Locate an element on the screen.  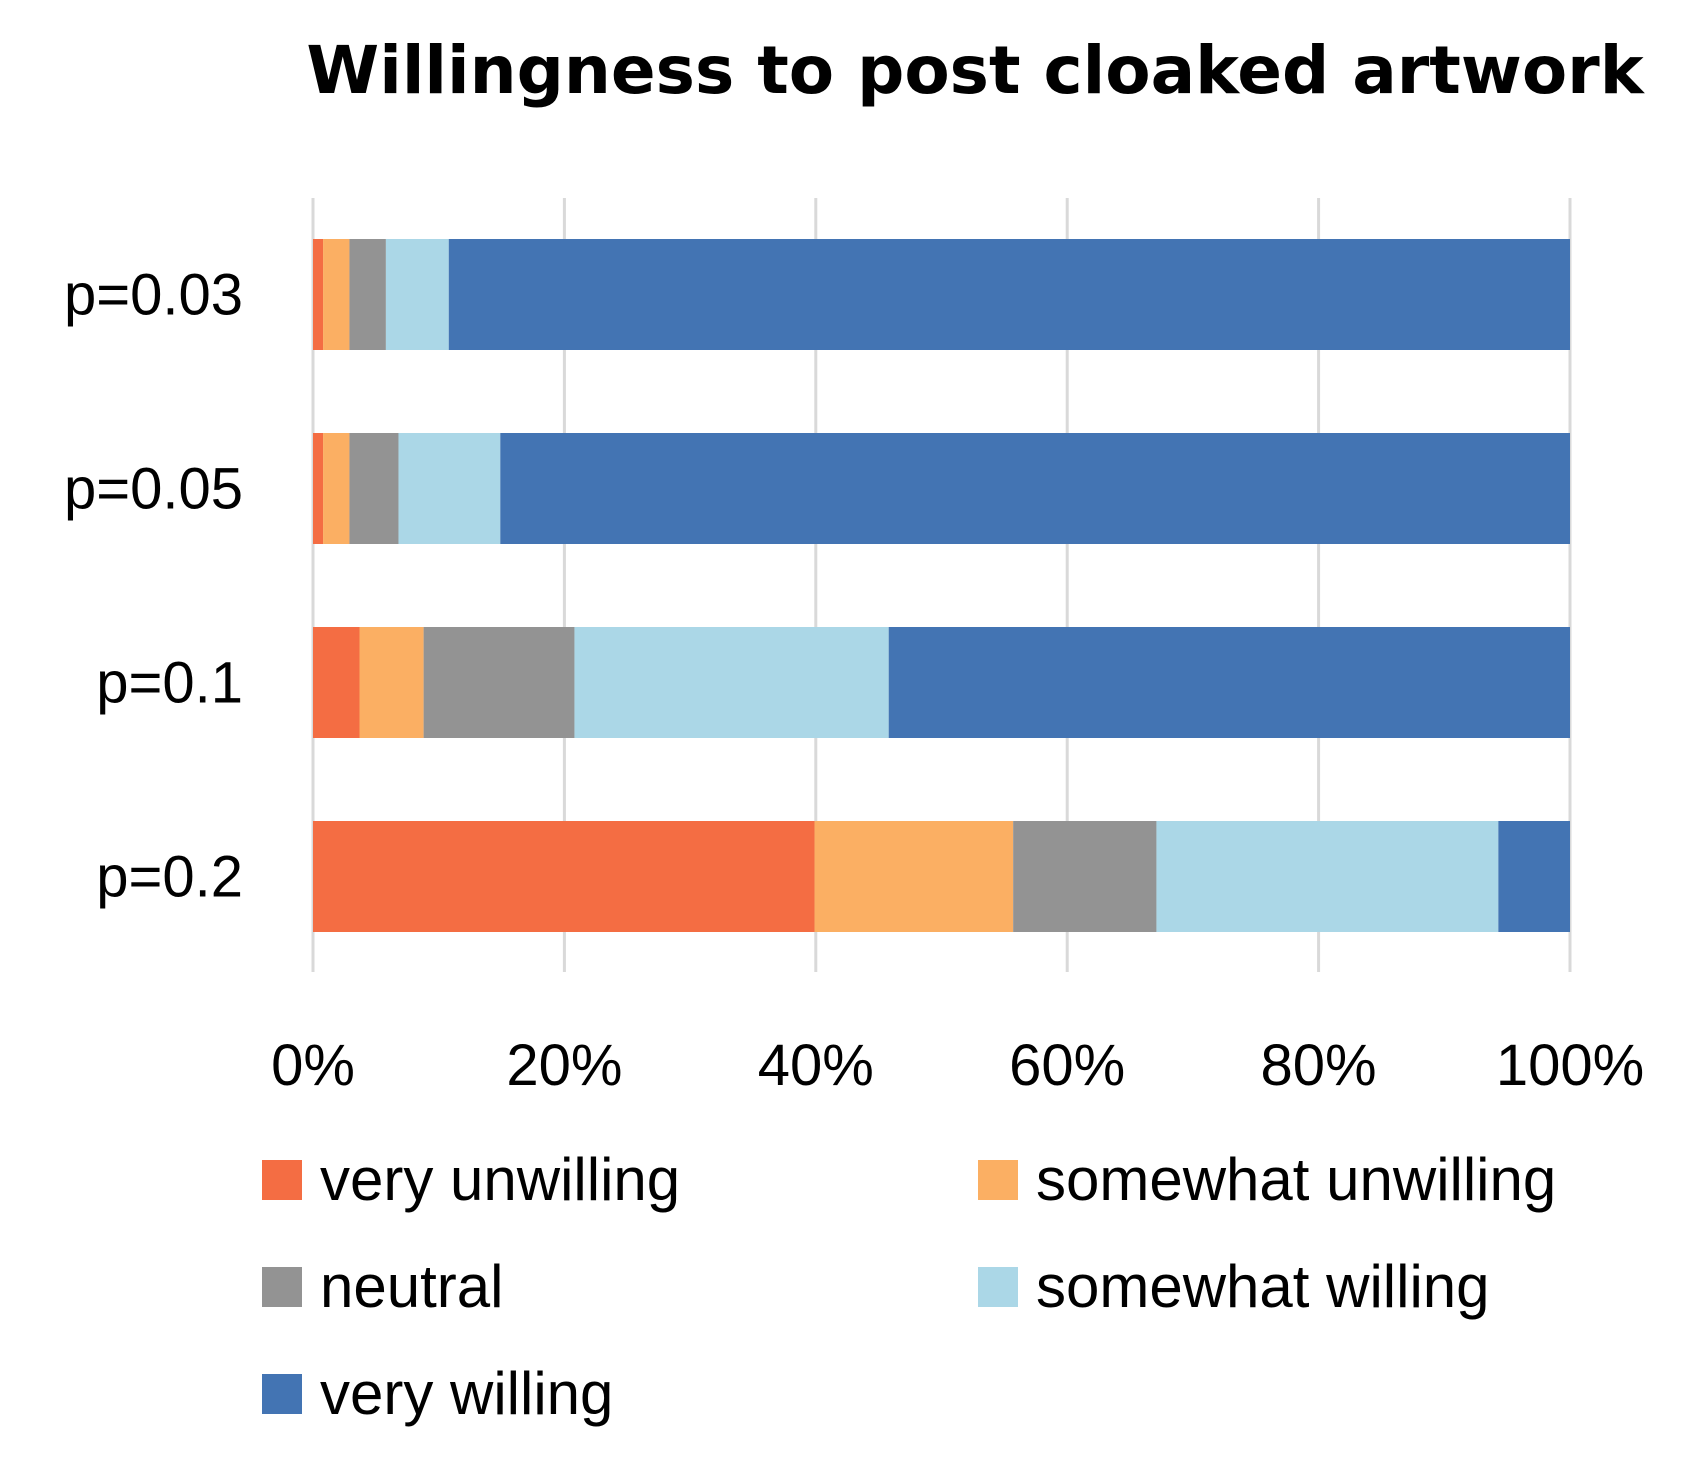
category-labels: p=0.03 p=0.05 p=0.1 p=0.2 is located at coordinates (153, 586).